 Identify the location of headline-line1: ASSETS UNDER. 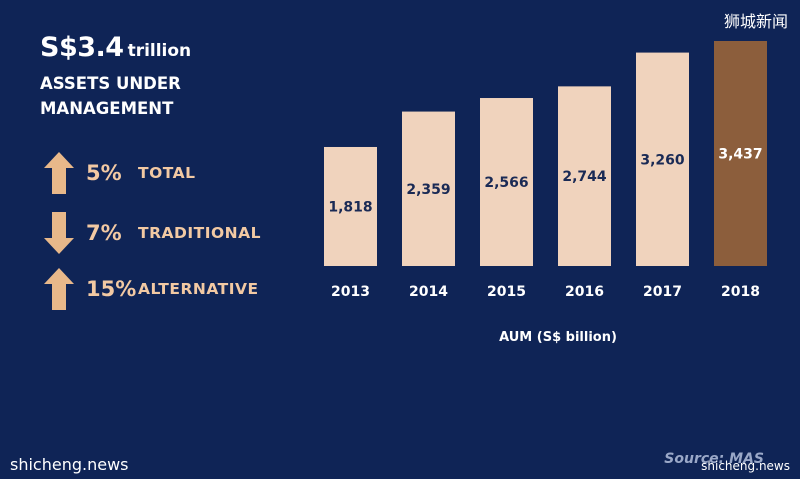
(110, 83).